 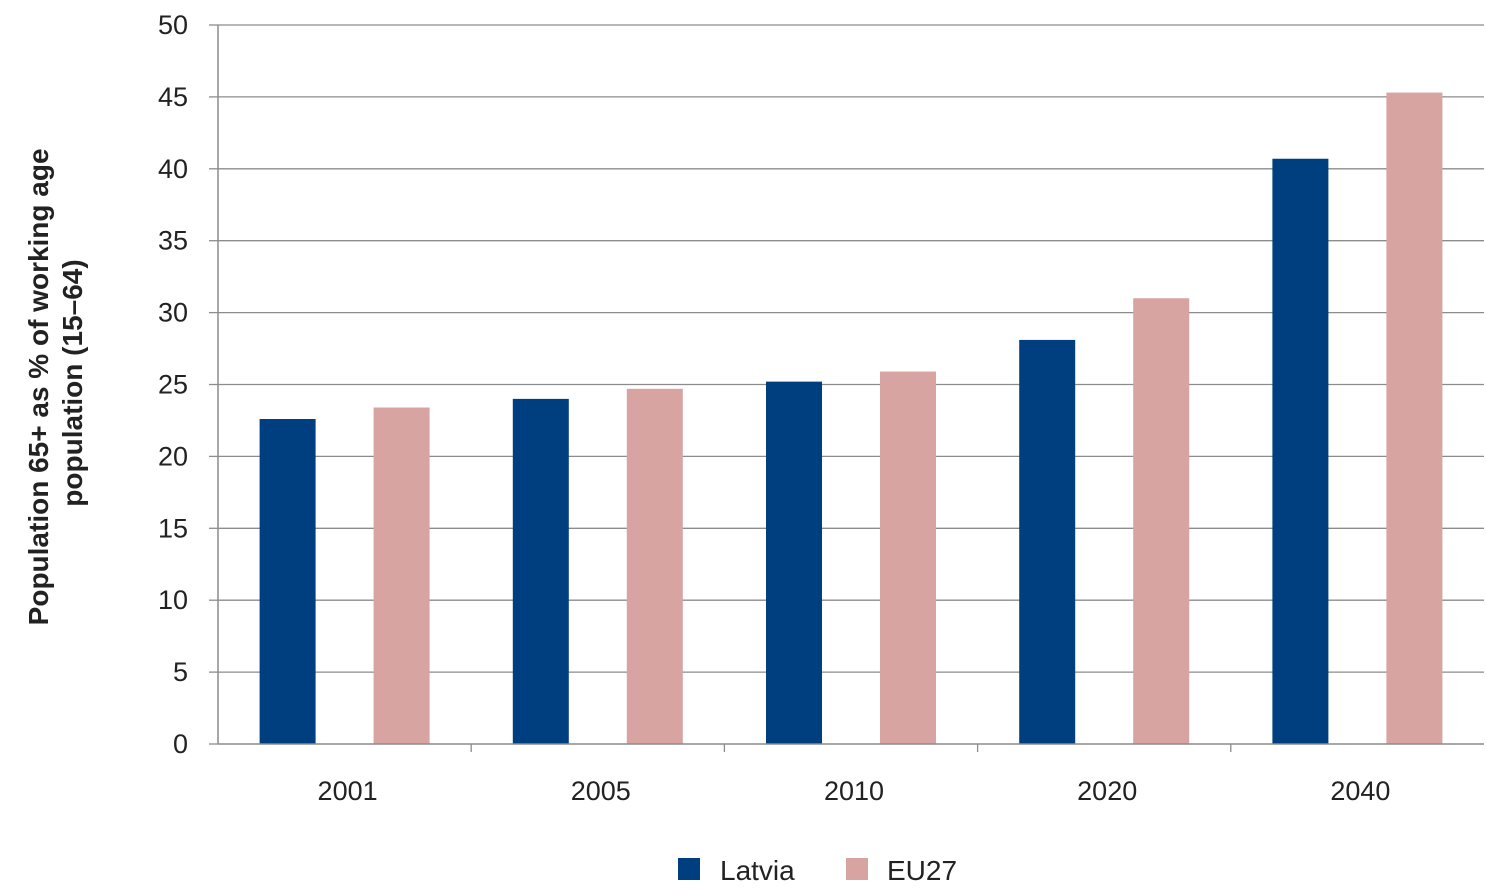 I want to click on bar-latvia-2040, so click(x=1300, y=451).